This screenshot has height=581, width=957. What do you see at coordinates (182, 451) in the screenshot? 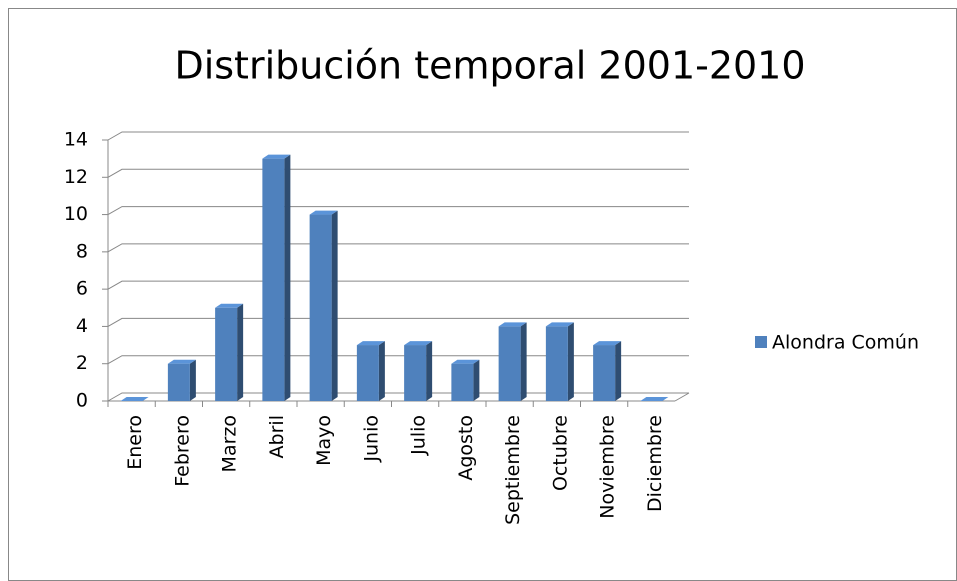
I see `x-tick-label: Febrero` at bounding box center [182, 451].